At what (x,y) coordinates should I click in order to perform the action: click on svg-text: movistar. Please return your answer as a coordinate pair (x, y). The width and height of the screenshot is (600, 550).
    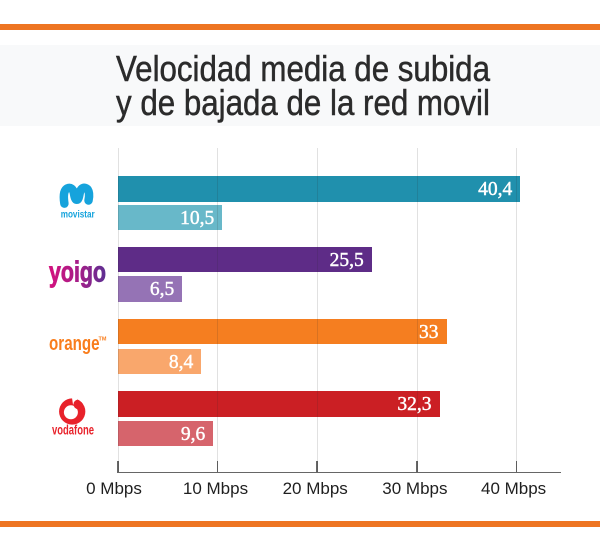
    Looking at the image, I should click on (78, 215).